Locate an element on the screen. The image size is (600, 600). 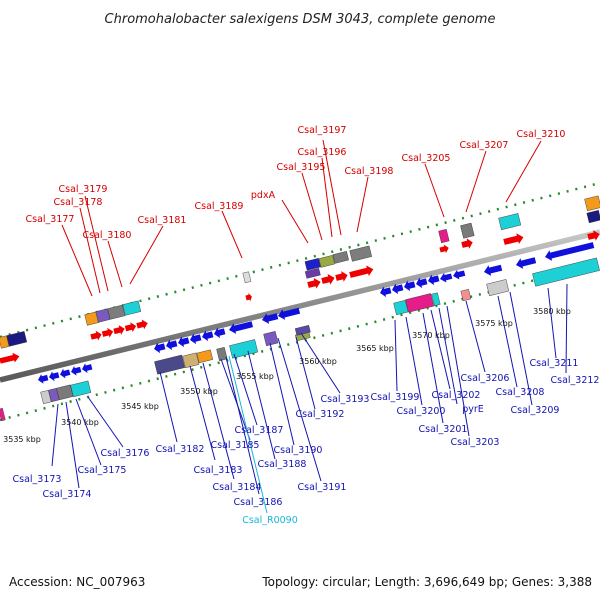
scale-label: 3540 kbp is located at coordinates (80, 422).